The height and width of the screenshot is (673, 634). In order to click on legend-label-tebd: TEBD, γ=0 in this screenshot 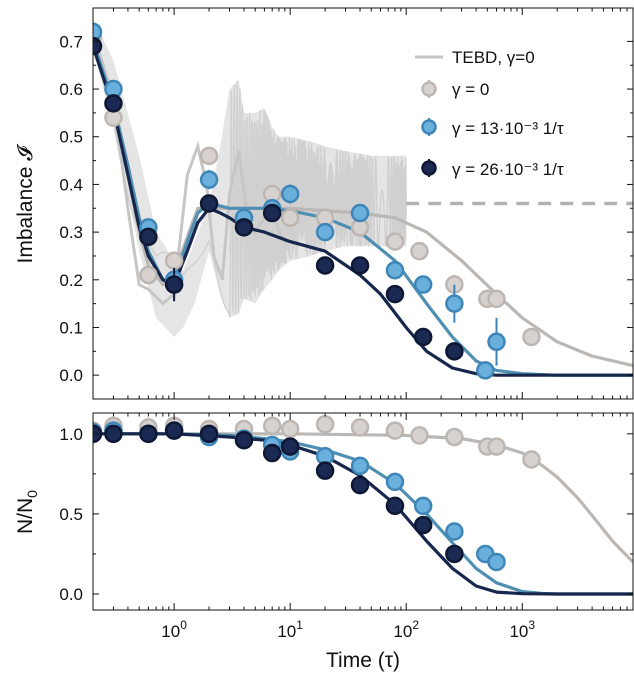, I will do `click(493, 57)`.